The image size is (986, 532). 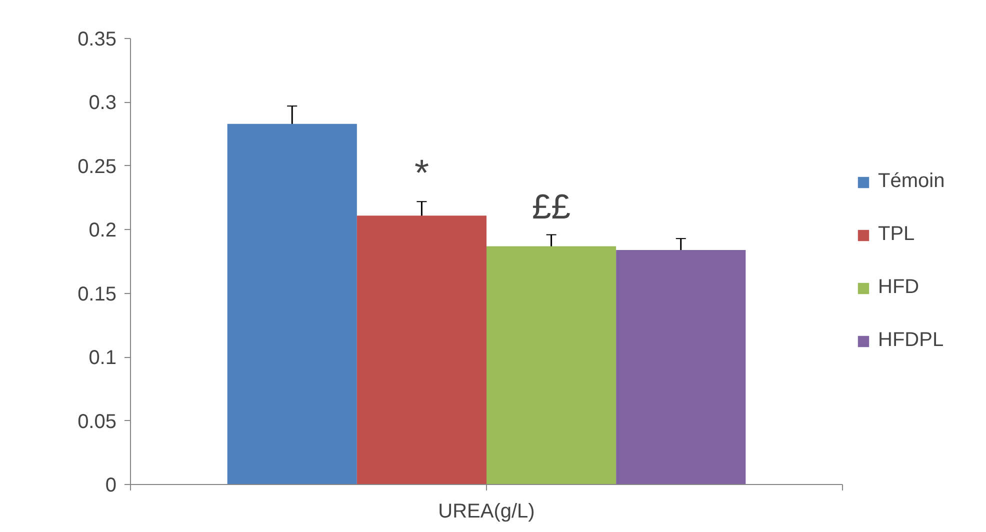 What do you see at coordinates (421, 173) in the screenshot?
I see `annotation: *` at bounding box center [421, 173].